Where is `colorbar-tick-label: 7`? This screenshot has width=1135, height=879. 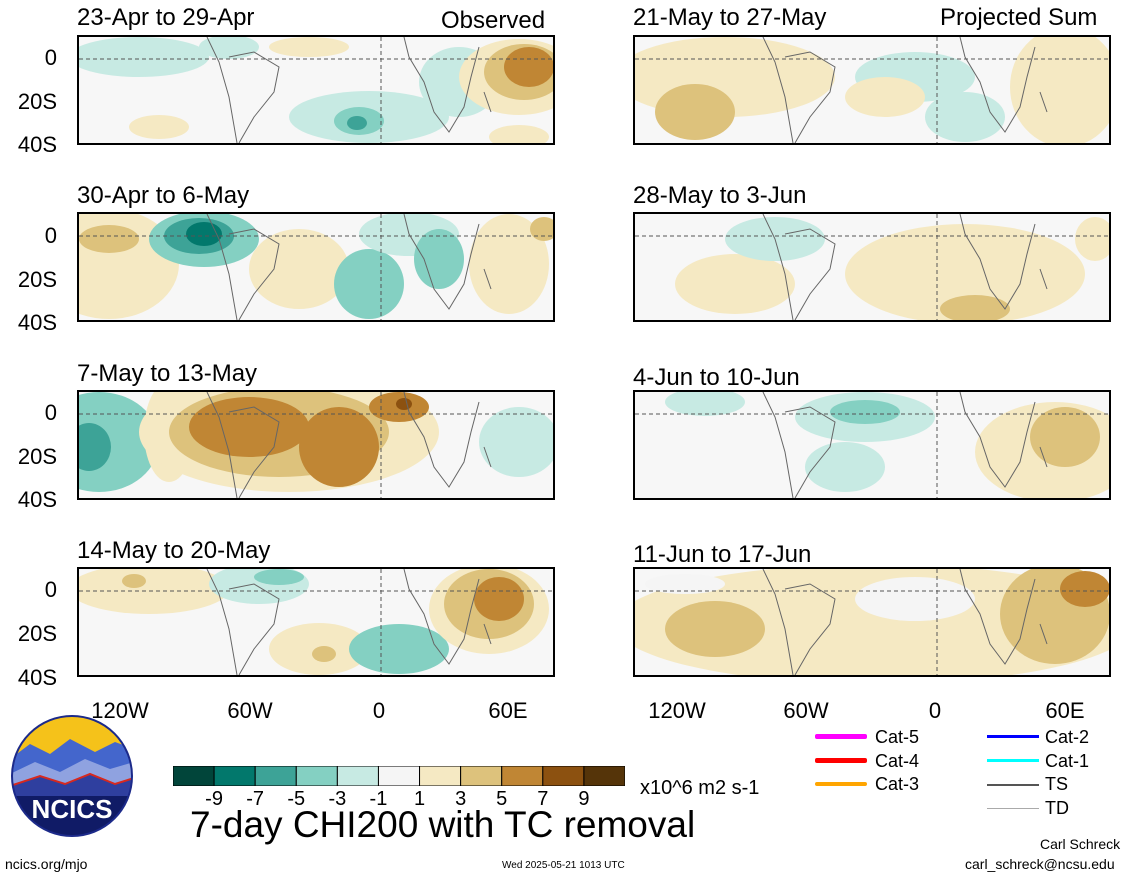 colorbar-tick-label: 7 is located at coordinates (543, 799).